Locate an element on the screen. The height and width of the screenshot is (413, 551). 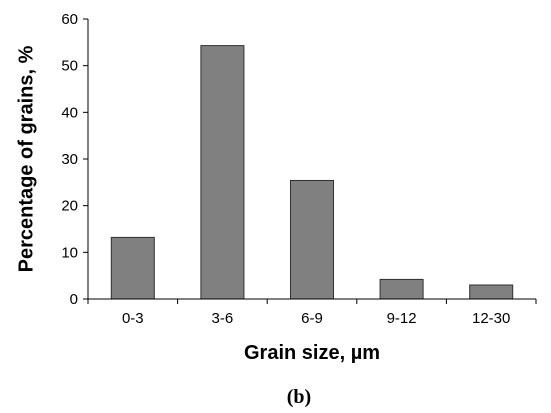
x-tick-label: 6-9 is located at coordinates (312, 318).